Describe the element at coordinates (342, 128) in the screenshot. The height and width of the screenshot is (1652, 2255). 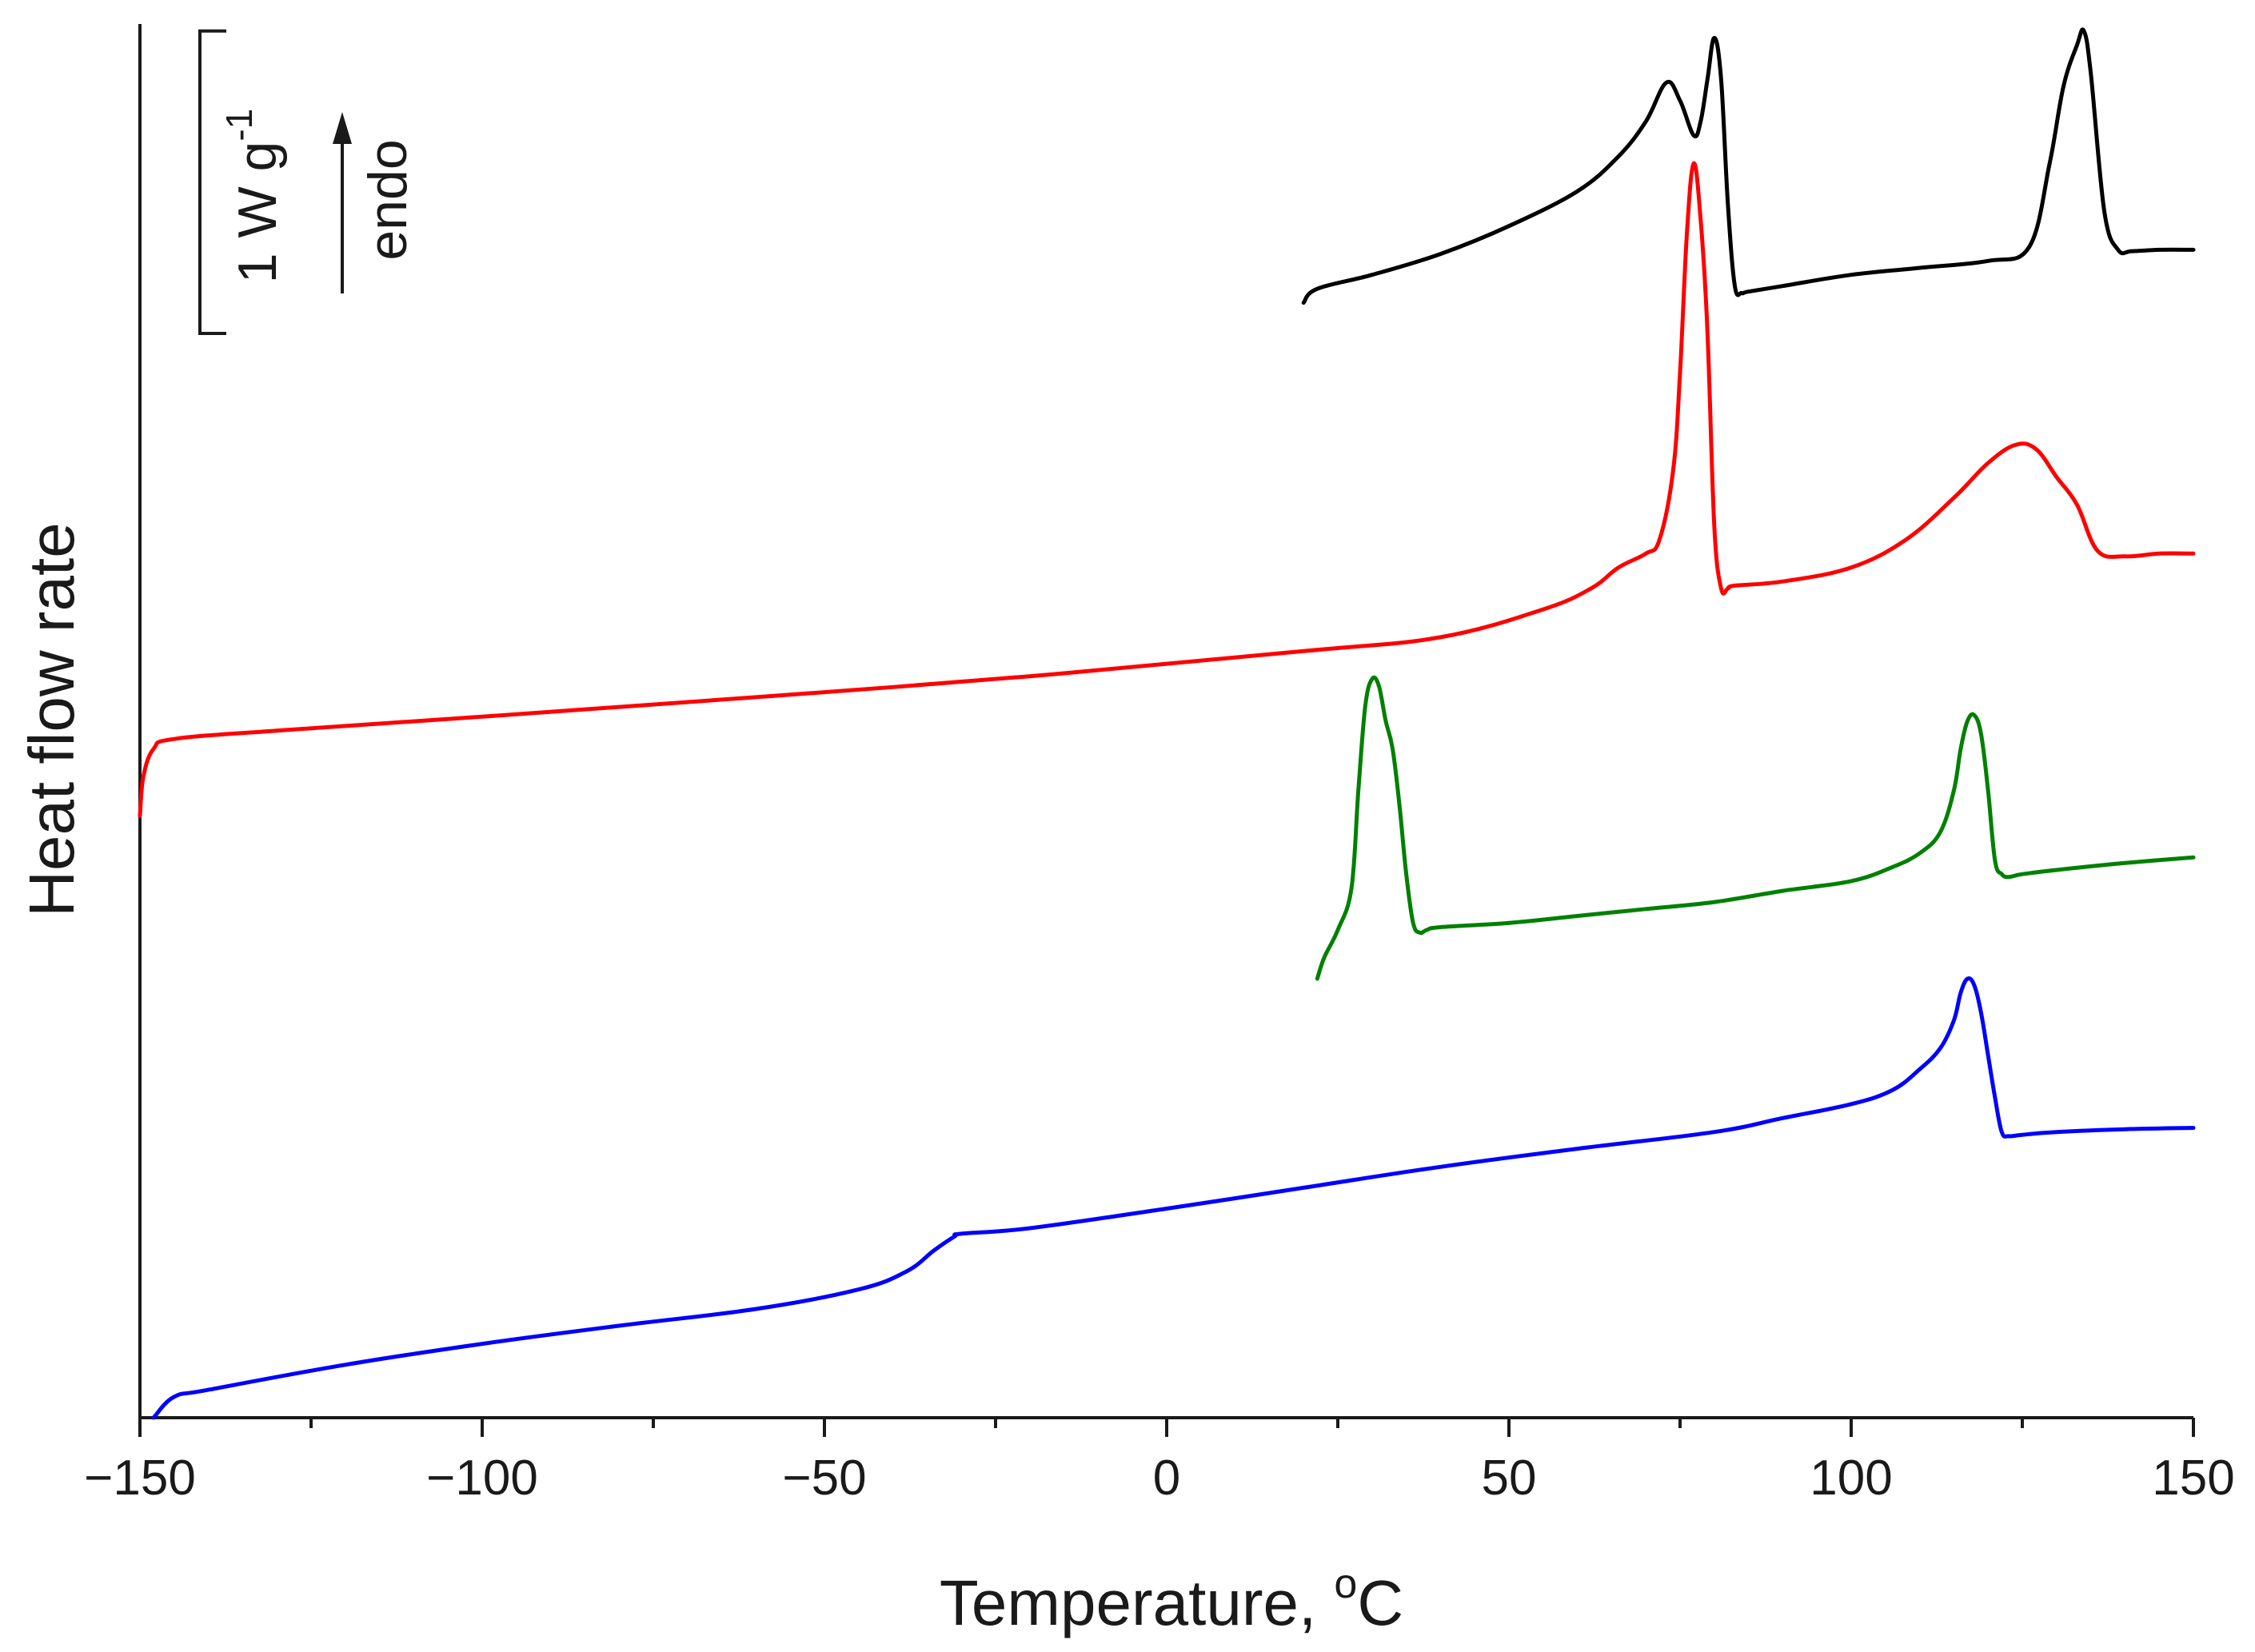
I see `endo-arrow-head` at that location.